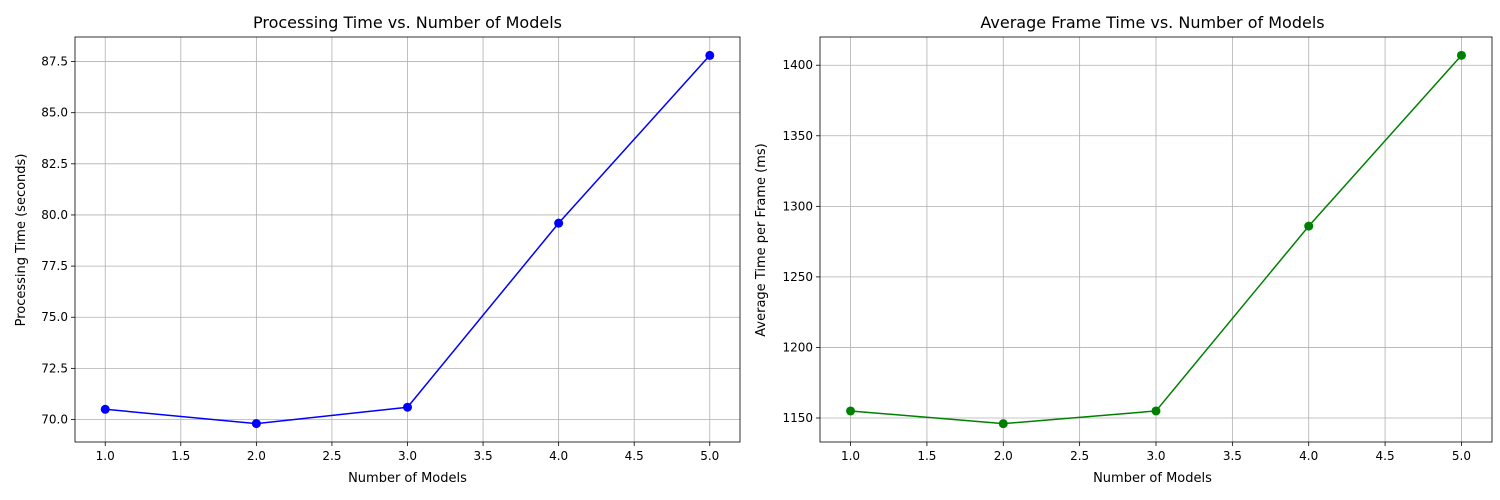  What do you see at coordinates (54, 317) in the screenshot?
I see `y-tick-label: 75.0` at bounding box center [54, 317].